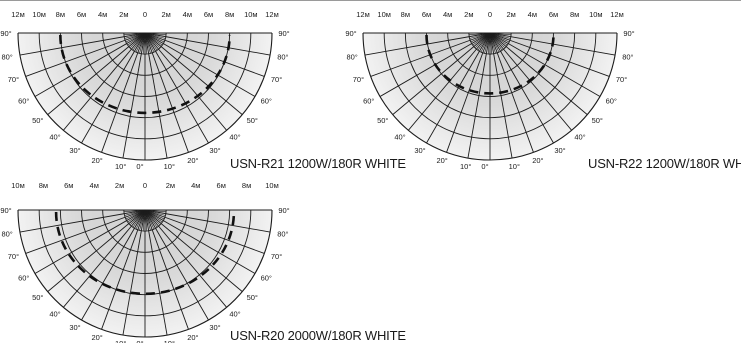 Image resolution: width=741 pixels, height=343 pixels. Describe the element at coordinates (664, 163) in the screenshot. I see `model-label-usn-r22: USN-R22 1200W/180R WHITE` at that location.